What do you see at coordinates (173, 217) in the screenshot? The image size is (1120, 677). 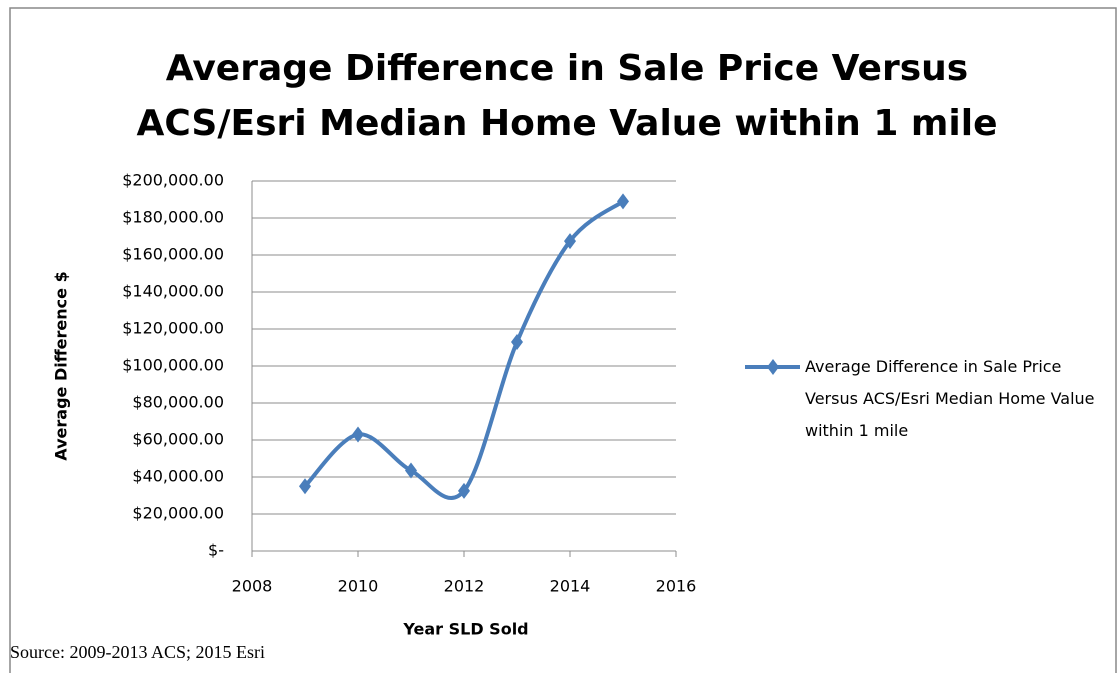 I see `y-tick-label: $180,000.00` at bounding box center [173, 217].